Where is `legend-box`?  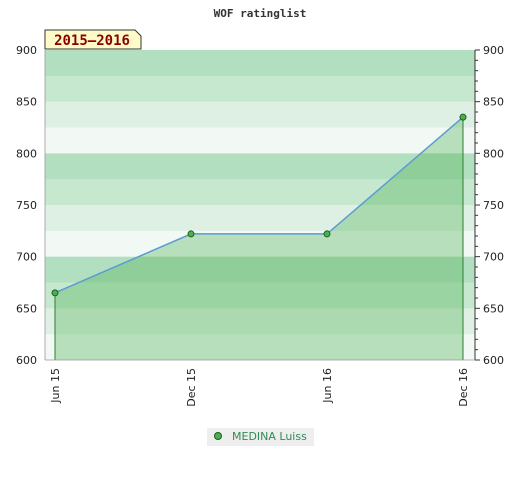 legend-box is located at coordinates (260, 437).